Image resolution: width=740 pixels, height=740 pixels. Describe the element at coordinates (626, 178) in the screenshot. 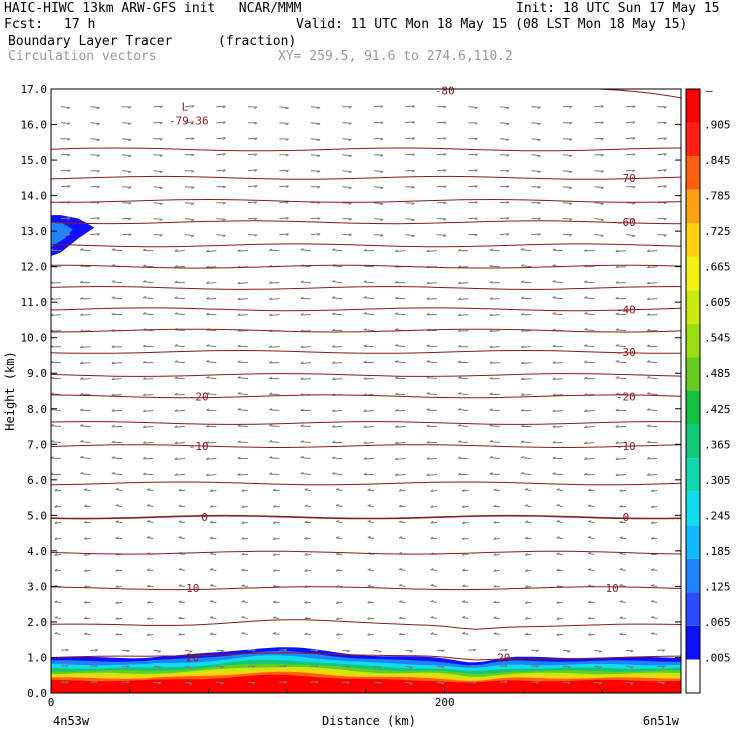

I see `contour-label: -70` at that location.